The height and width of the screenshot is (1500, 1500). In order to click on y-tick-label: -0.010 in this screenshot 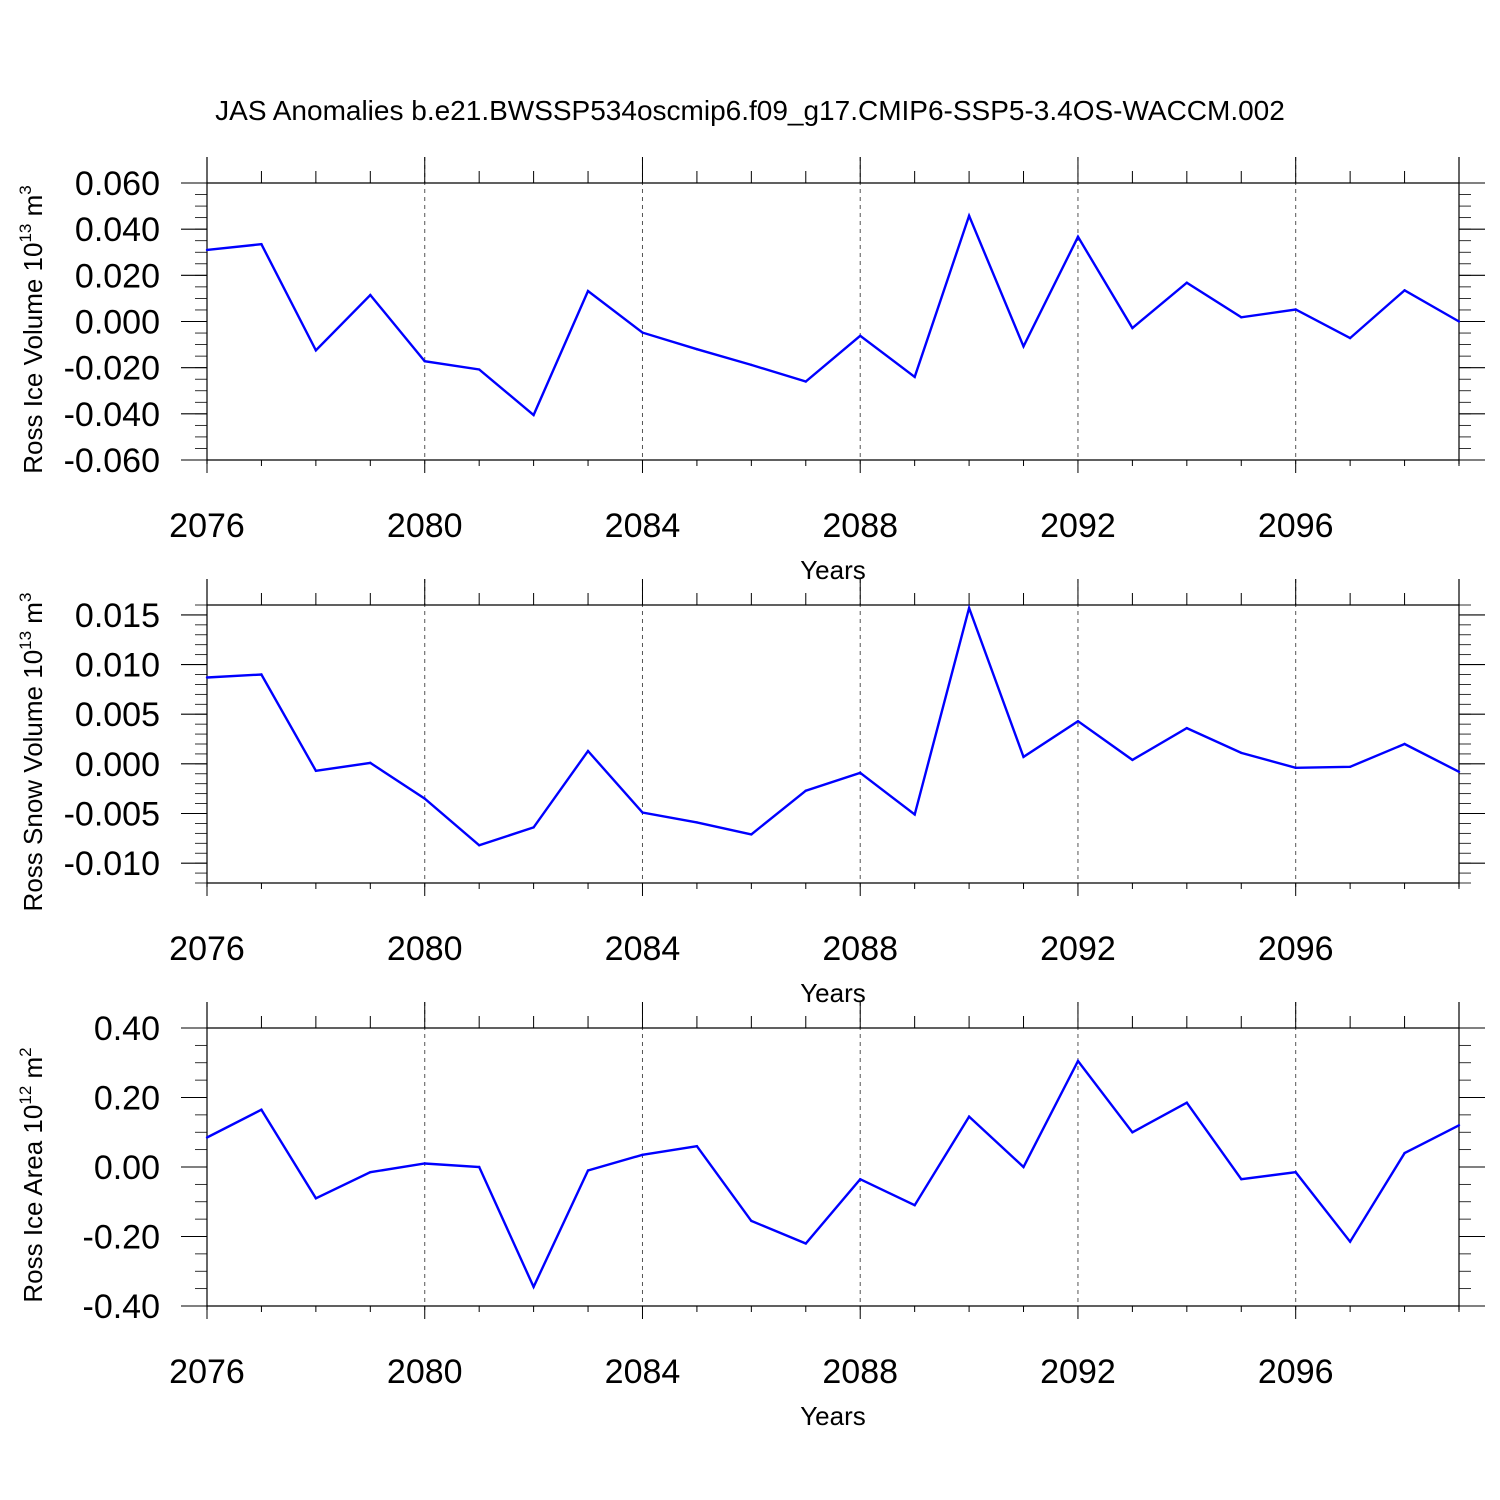, I will do `click(112, 864)`.